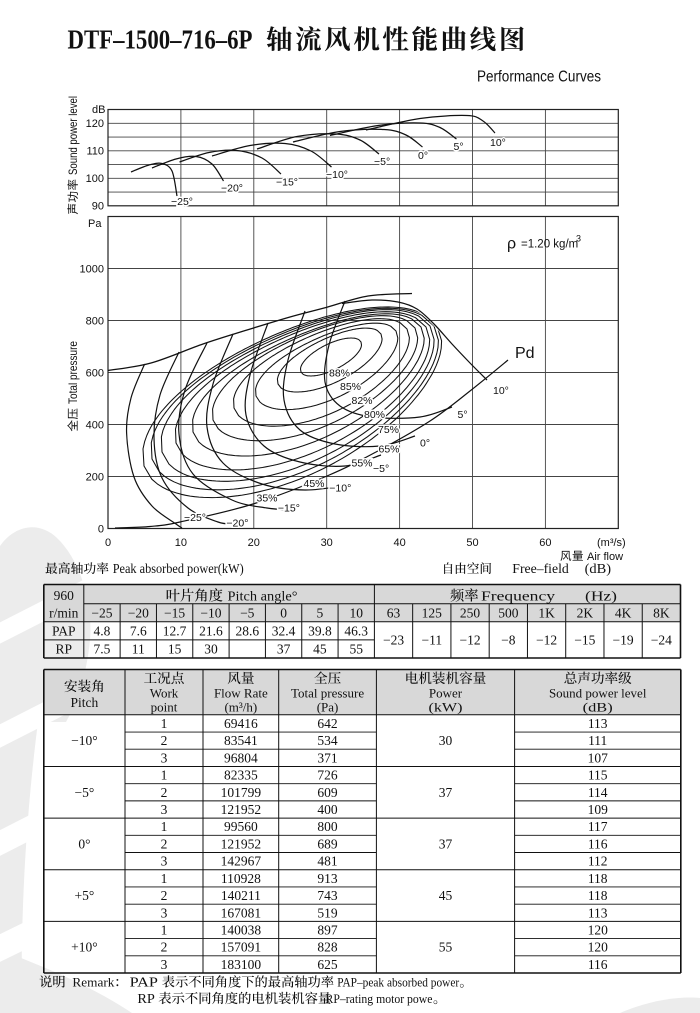  What do you see at coordinates (164, 693) in the screenshot?
I see `svg-text: Work` at bounding box center [164, 693].